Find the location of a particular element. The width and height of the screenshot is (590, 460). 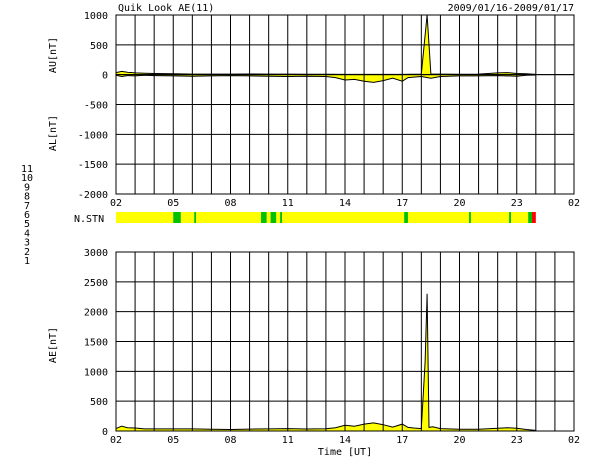

legend-entry: 6 is located at coordinates (27, 215).